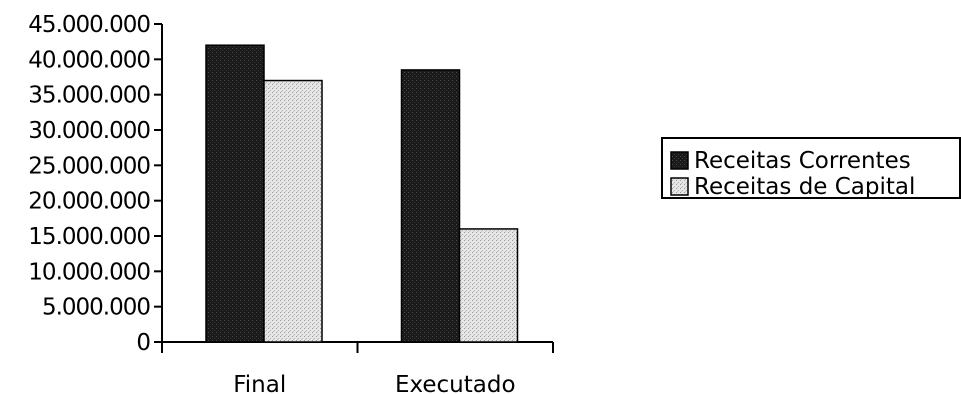 The width and height of the screenshot is (961, 394). What do you see at coordinates (374, 383) in the screenshot?
I see `category-labels: Final Executado` at bounding box center [374, 383].